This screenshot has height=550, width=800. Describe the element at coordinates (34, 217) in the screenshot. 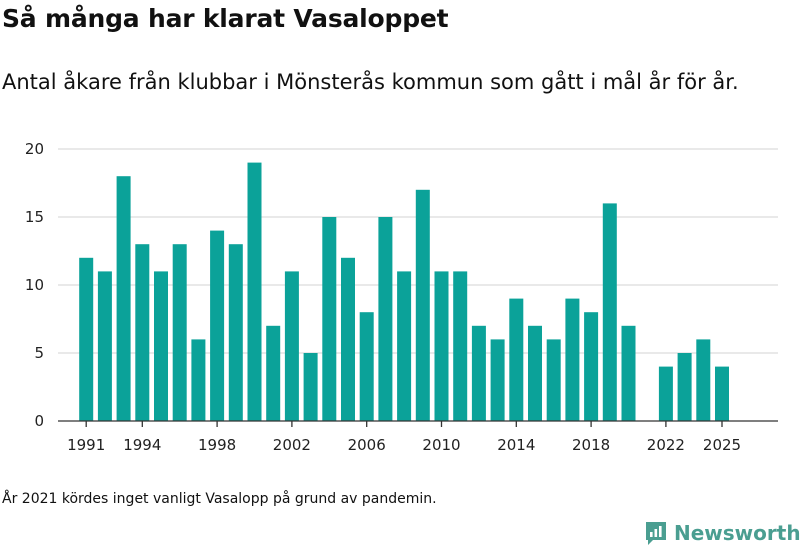

I see `y-tick-label-15: 15` at that location.